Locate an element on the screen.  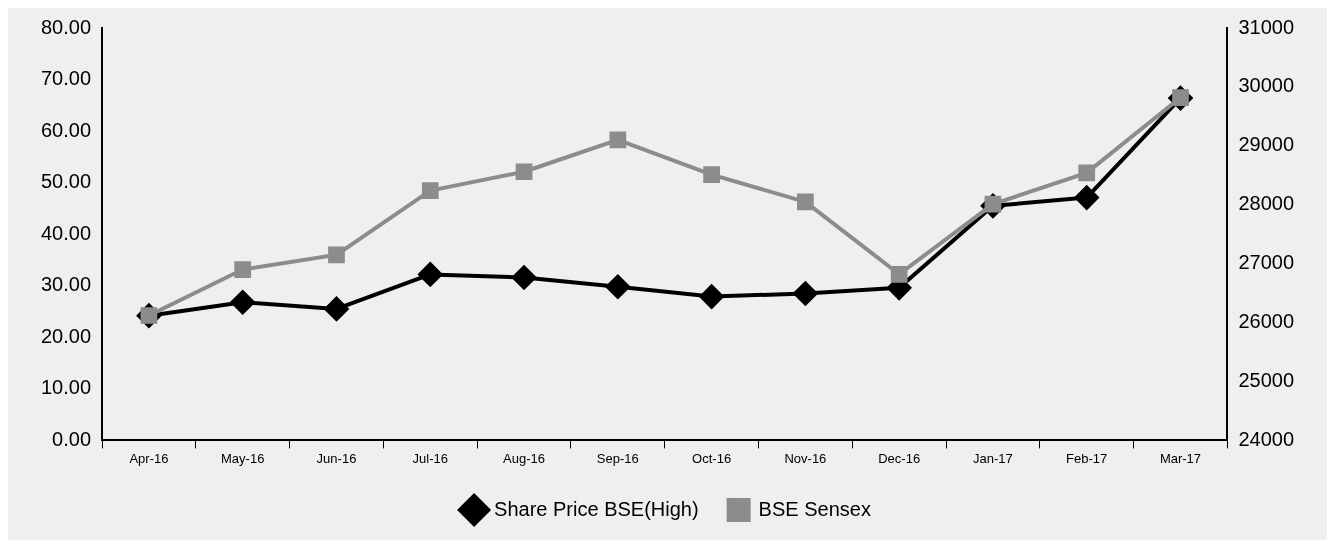
y2-tick-label: 24000 is located at coordinates (1266, 438).